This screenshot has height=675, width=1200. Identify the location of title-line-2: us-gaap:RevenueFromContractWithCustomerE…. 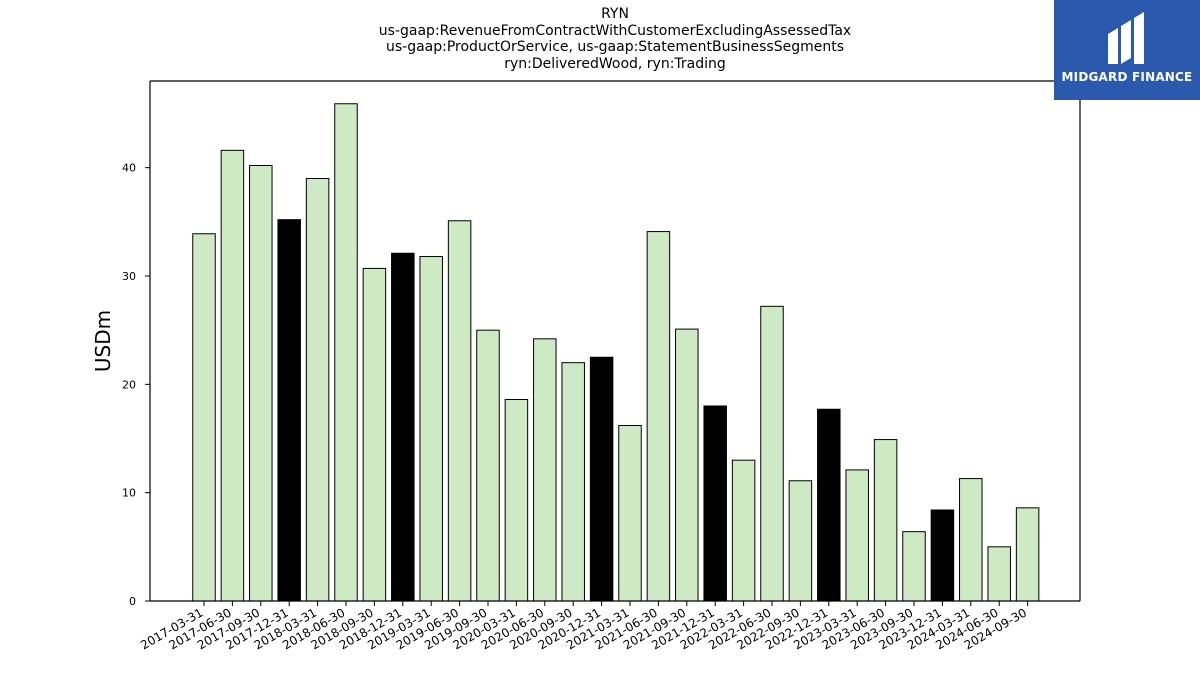
(615, 30).